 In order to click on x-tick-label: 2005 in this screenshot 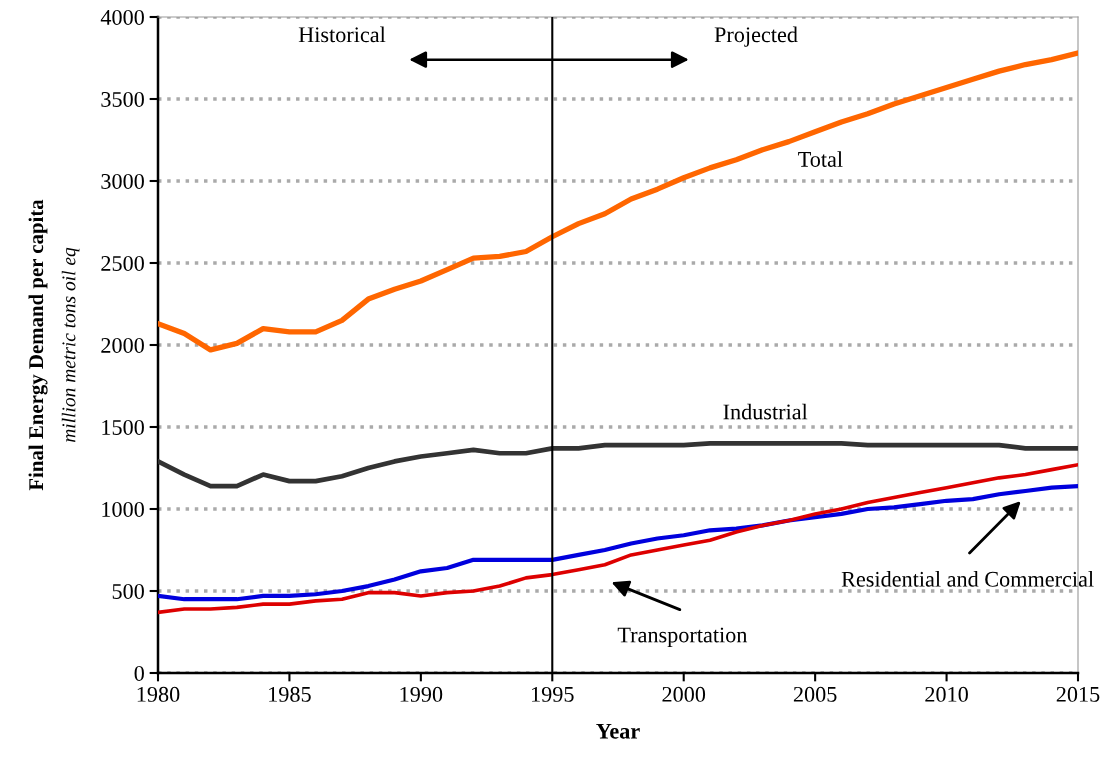, I will do `click(815, 694)`.